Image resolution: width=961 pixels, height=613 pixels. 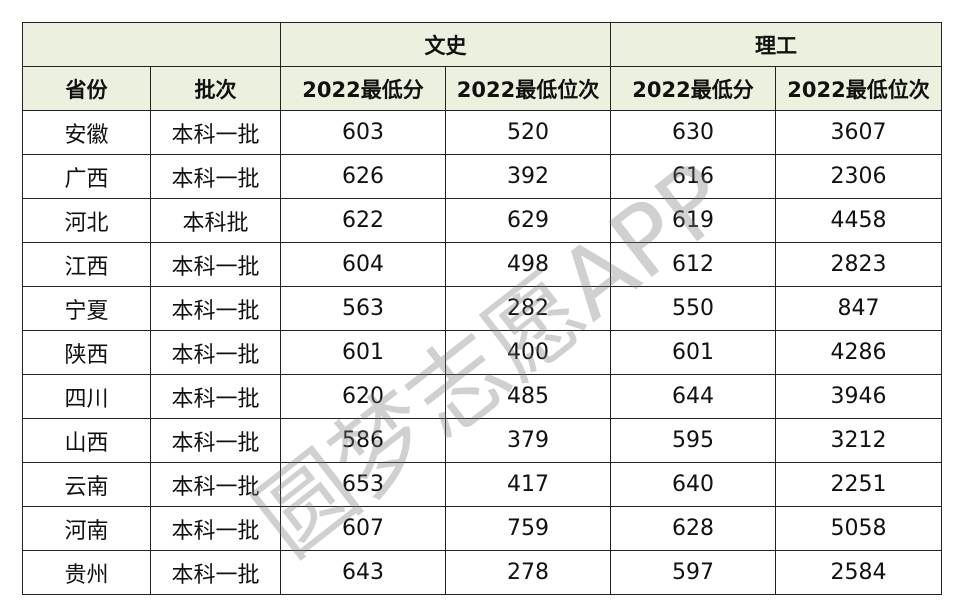 What do you see at coordinates (363, 396) in the screenshot?
I see `table-cell: 620` at bounding box center [363, 396].